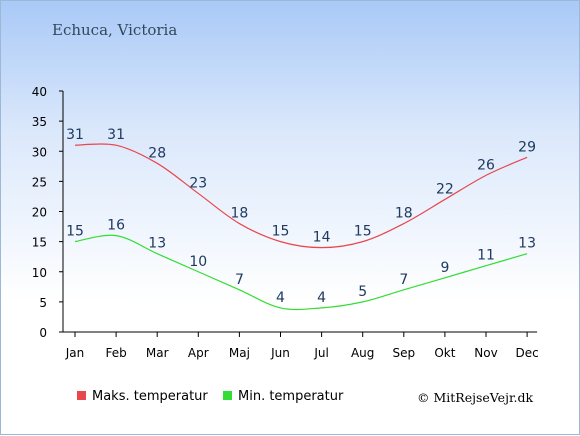 Image resolution: width=580 pixels, height=436 pixels. What do you see at coordinates (115, 30) in the screenshot?
I see `chart-title: Echuca, Victoria` at bounding box center [115, 30].